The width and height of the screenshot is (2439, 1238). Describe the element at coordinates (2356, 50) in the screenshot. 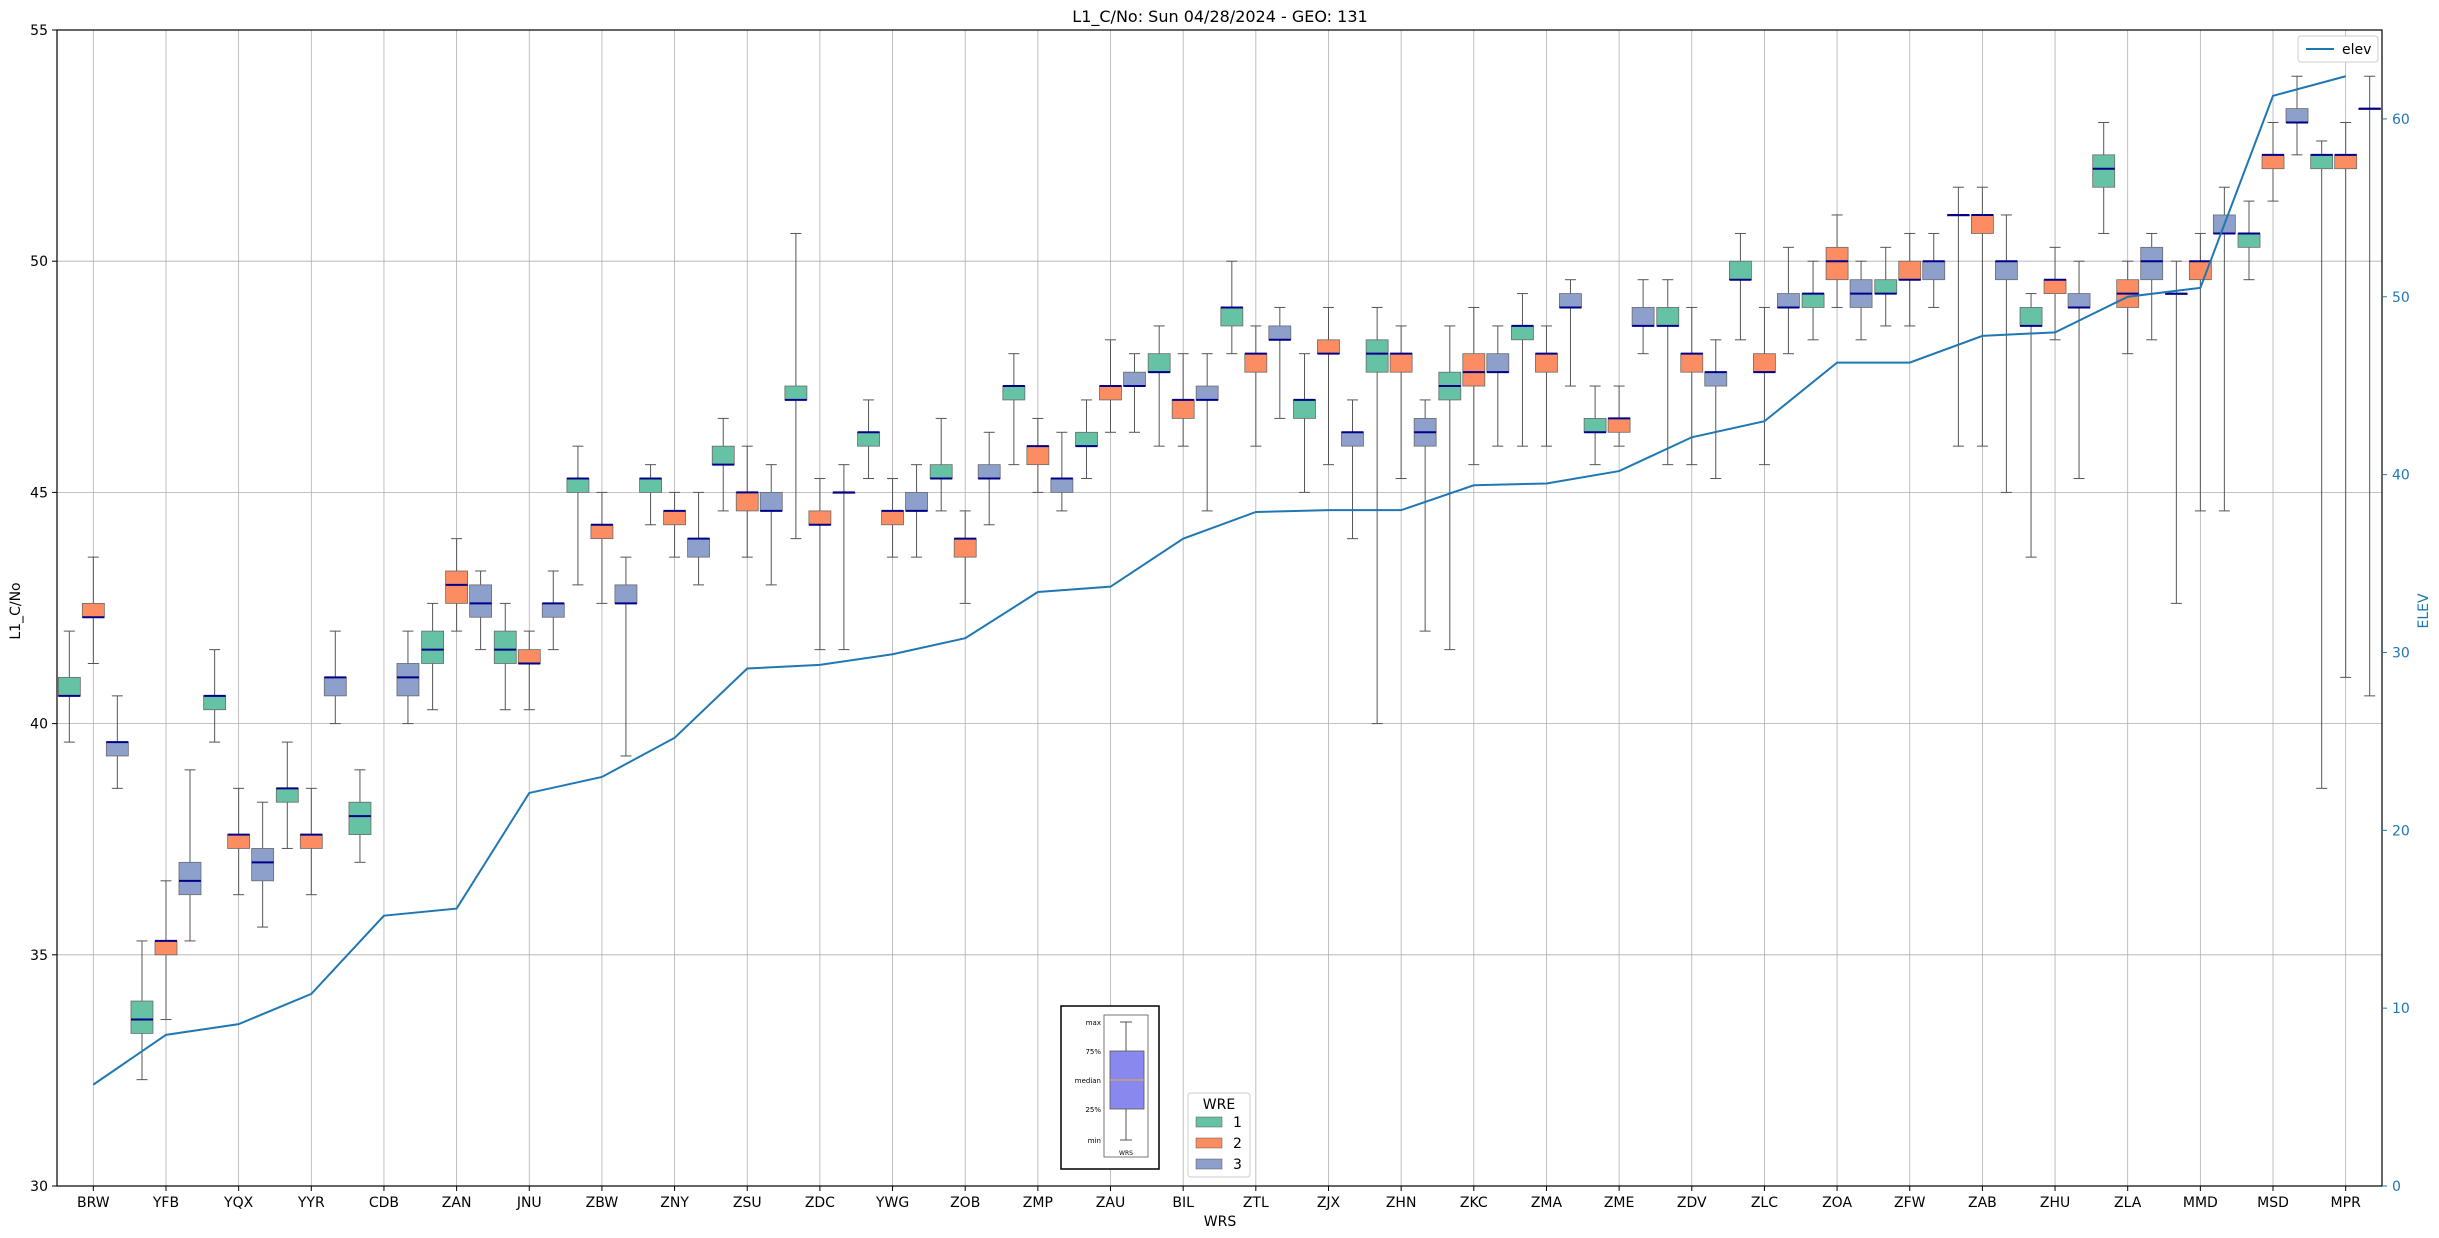

I see `elev-legend-label: elev` at that location.